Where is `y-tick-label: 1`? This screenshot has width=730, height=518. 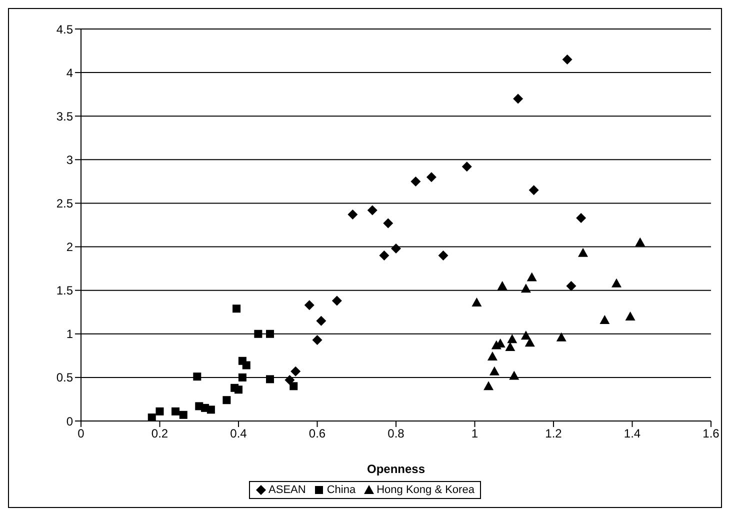 y-tick-label: 1 is located at coordinates (70, 334).